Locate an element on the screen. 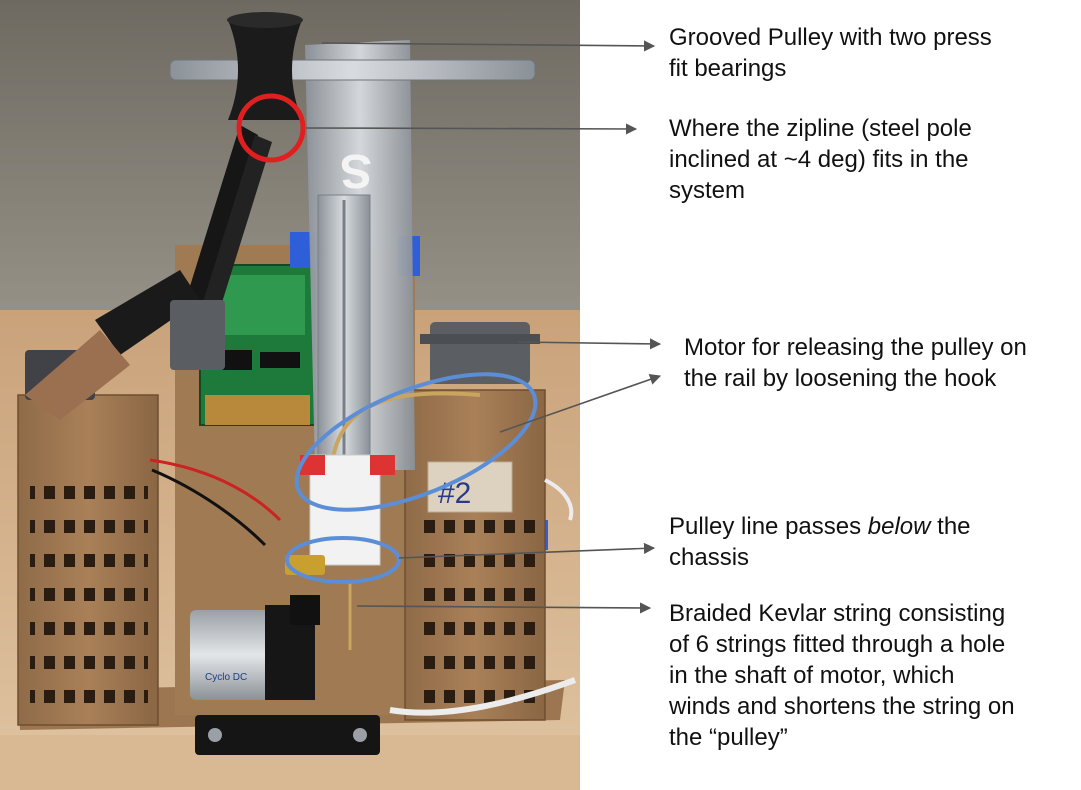 The height and width of the screenshot is (790, 1081). plate-marking: S is located at coordinates (356, 170).